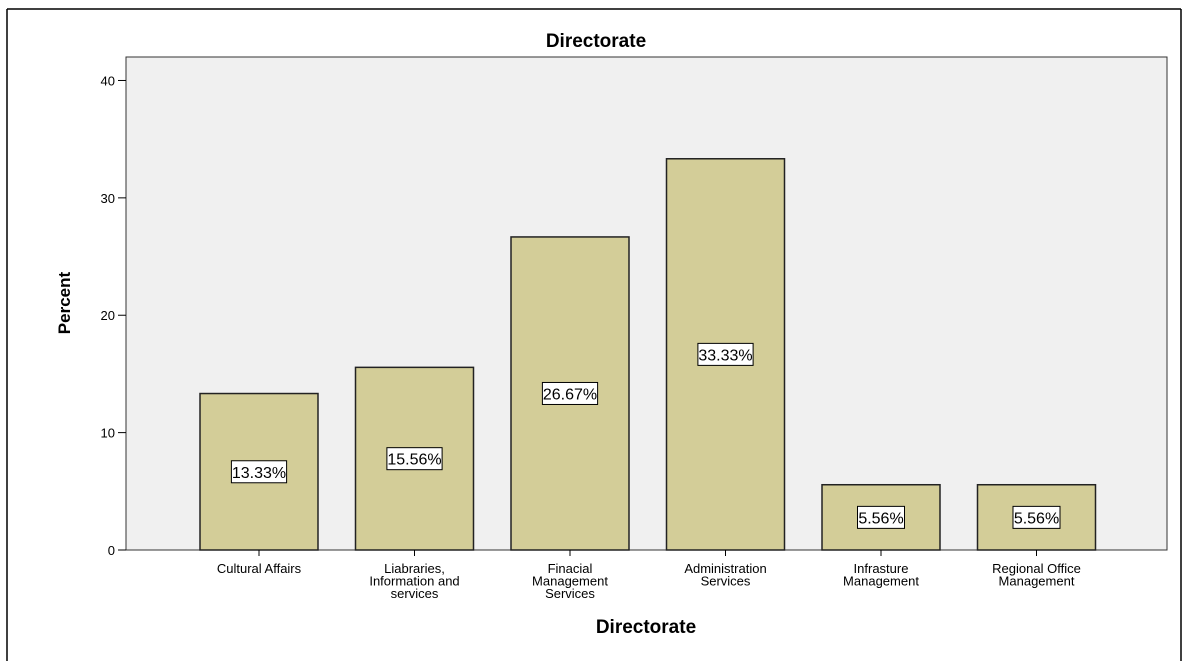  Describe the element at coordinates (646, 627) in the screenshot. I see `x-axis-title: Directorate` at that location.